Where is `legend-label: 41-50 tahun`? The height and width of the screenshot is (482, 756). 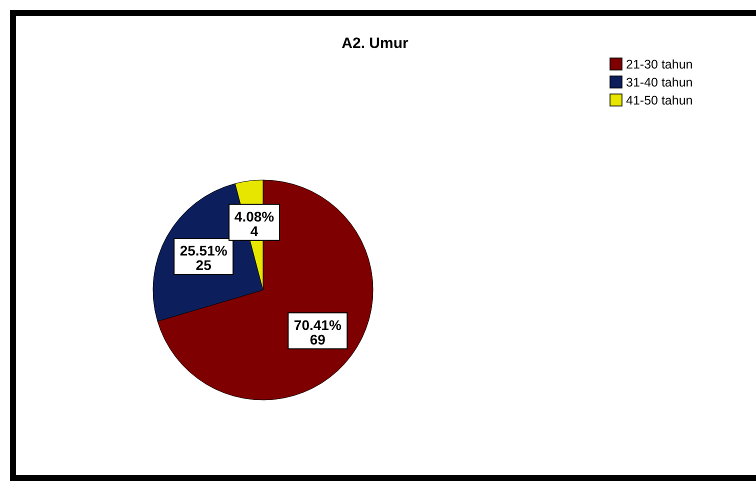
legend-label: 41-50 tahun is located at coordinates (659, 101).